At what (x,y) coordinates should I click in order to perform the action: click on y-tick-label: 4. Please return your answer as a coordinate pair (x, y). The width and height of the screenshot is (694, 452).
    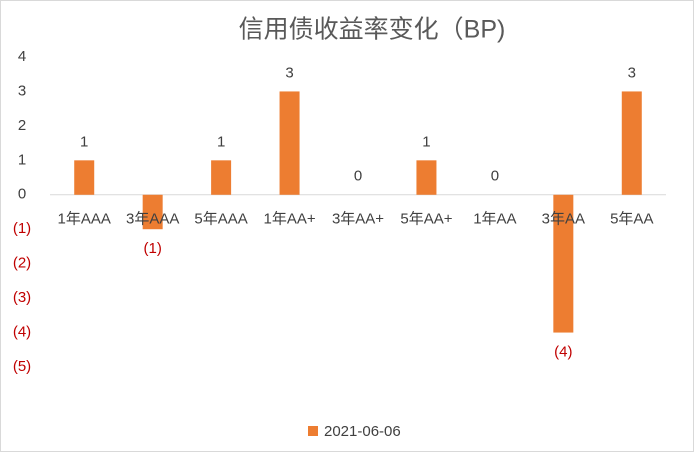
    Looking at the image, I should click on (22, 56).